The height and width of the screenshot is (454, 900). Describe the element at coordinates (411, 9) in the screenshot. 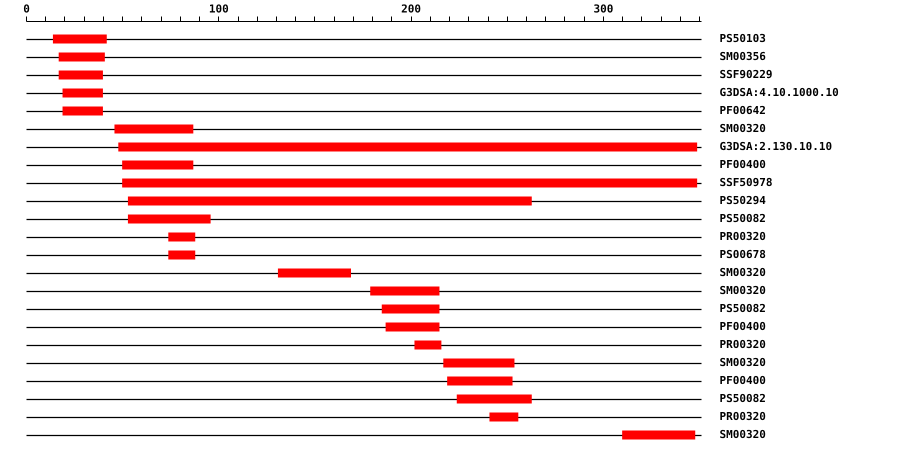

I see `x-tick-label: 200` at that location.